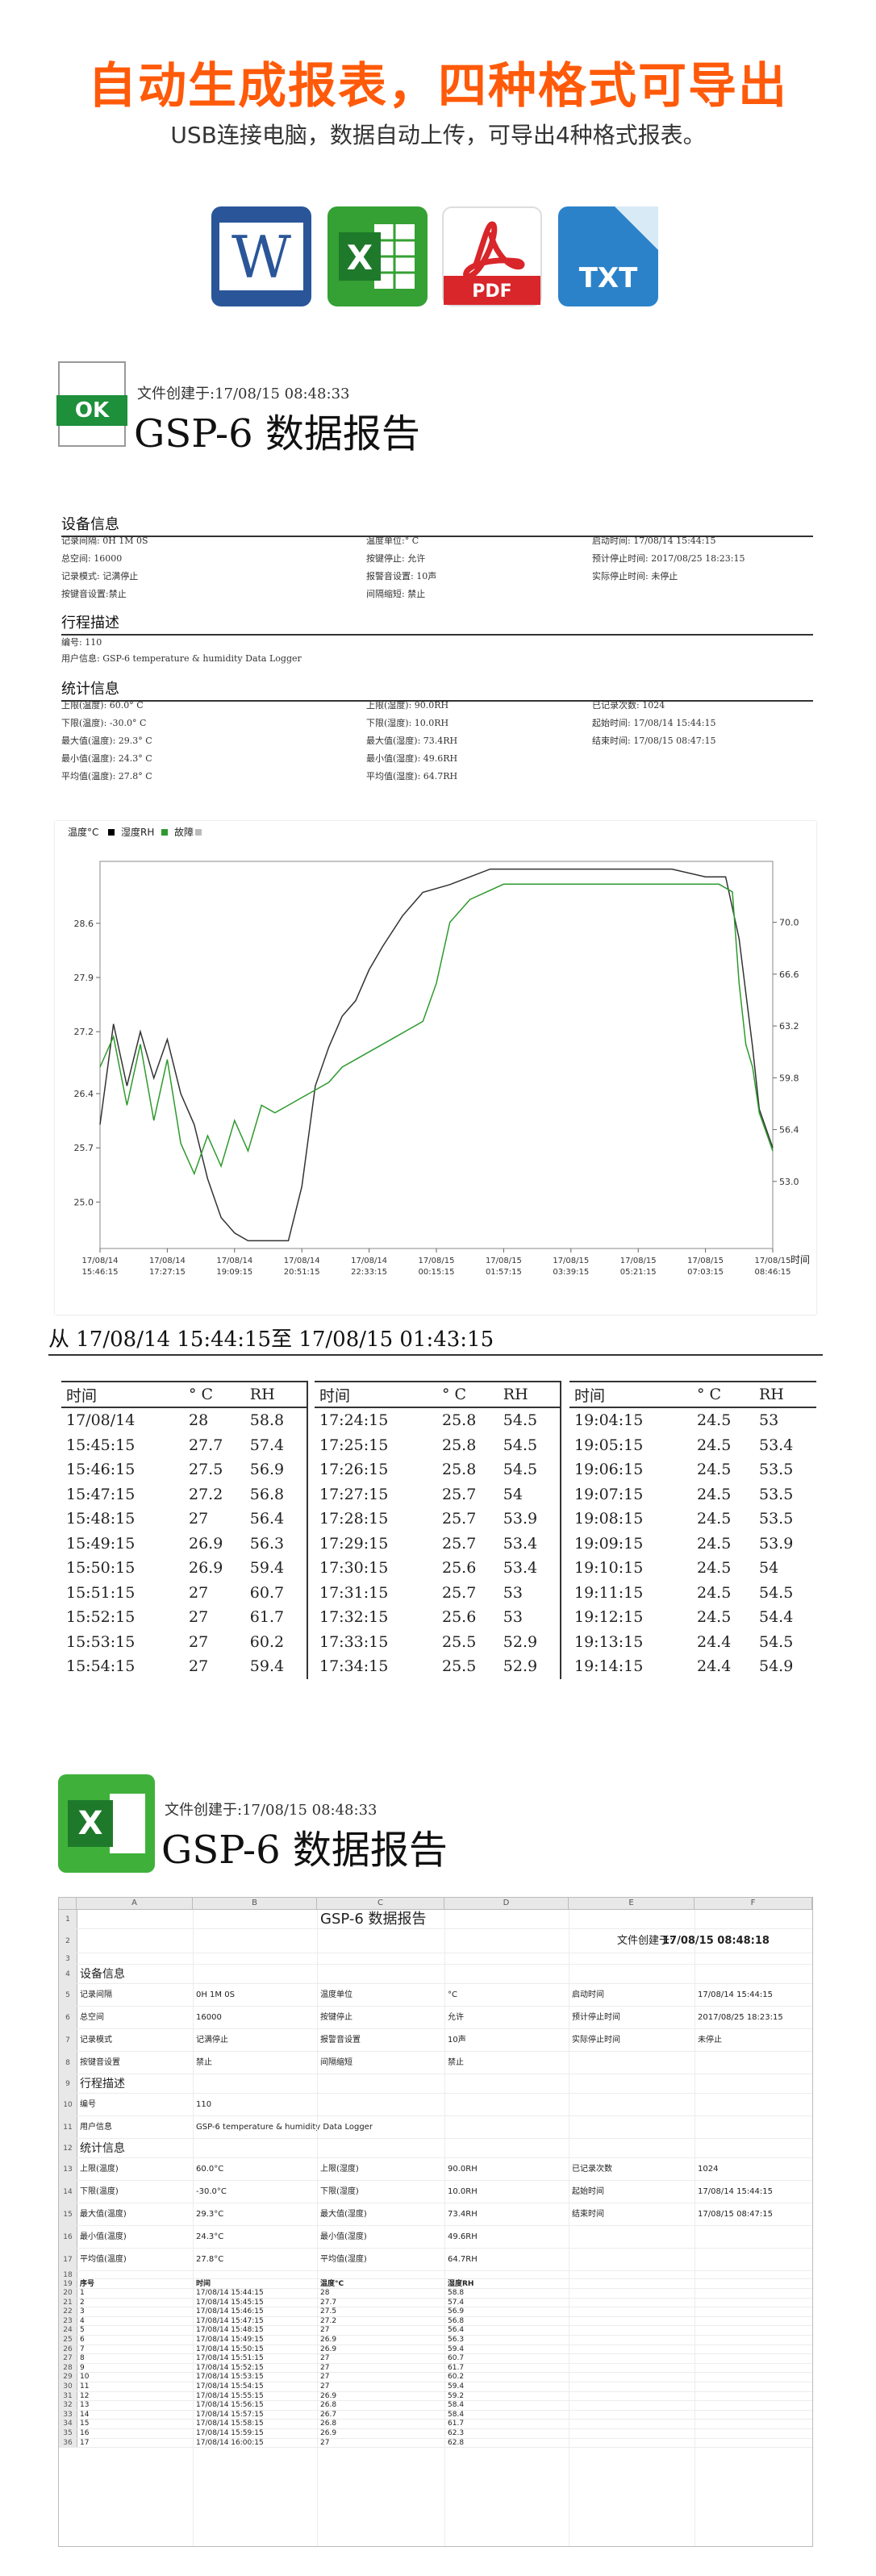 The width and height of the screenshot is (876, 2576). I want to click on table-cell: 15:49:15, so click(101, 1543).